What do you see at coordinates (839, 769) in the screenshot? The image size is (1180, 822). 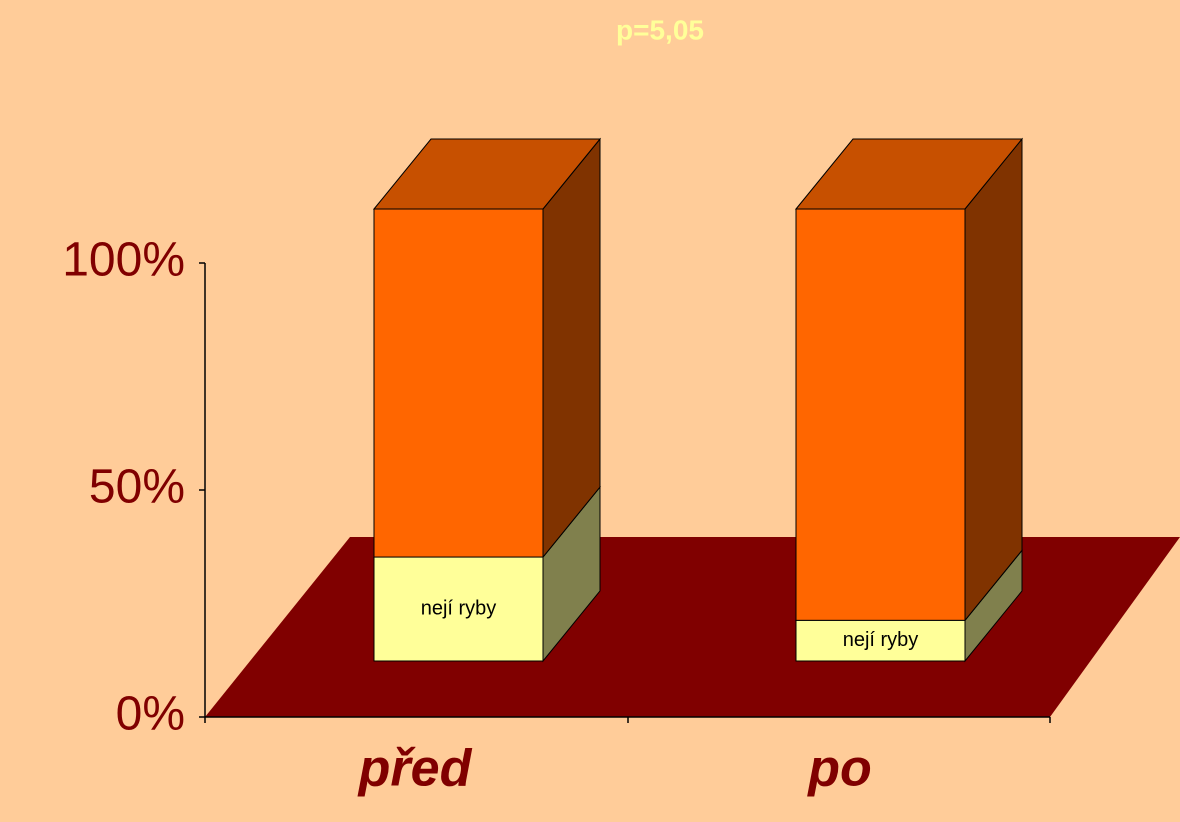 I see `x-tick-label: po` at bounding box center [839, 769].